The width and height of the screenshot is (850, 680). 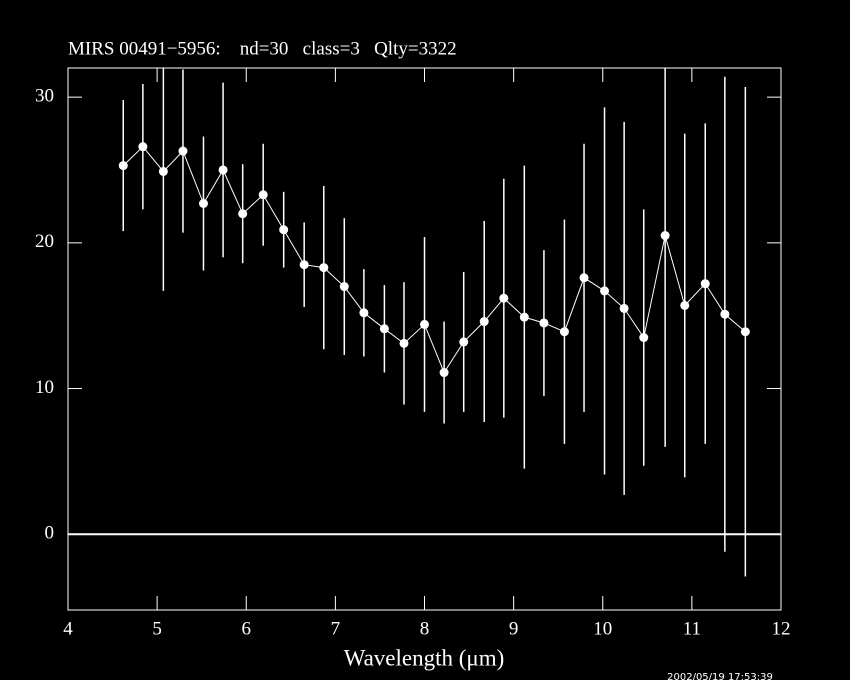 I want to click on x-tick-label: 9, so click(x=514, y=628).